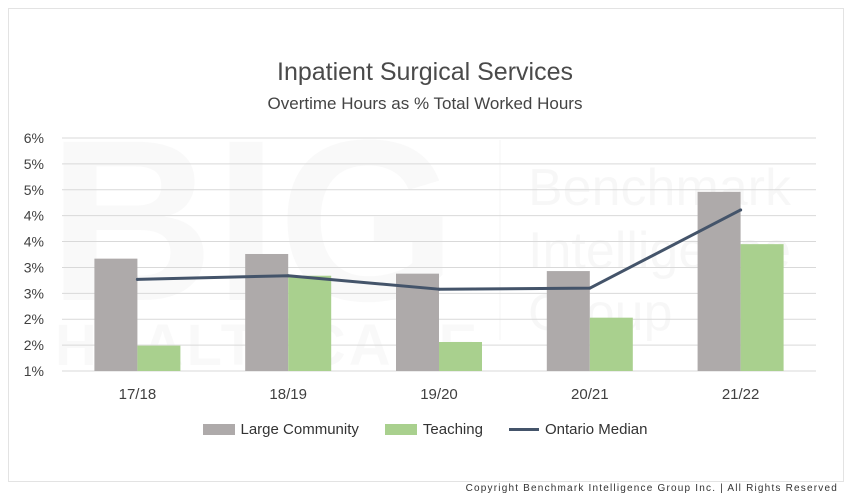 The image size is (850, 500). I want to click on legend-line-ontario-median, so click(523, 429).